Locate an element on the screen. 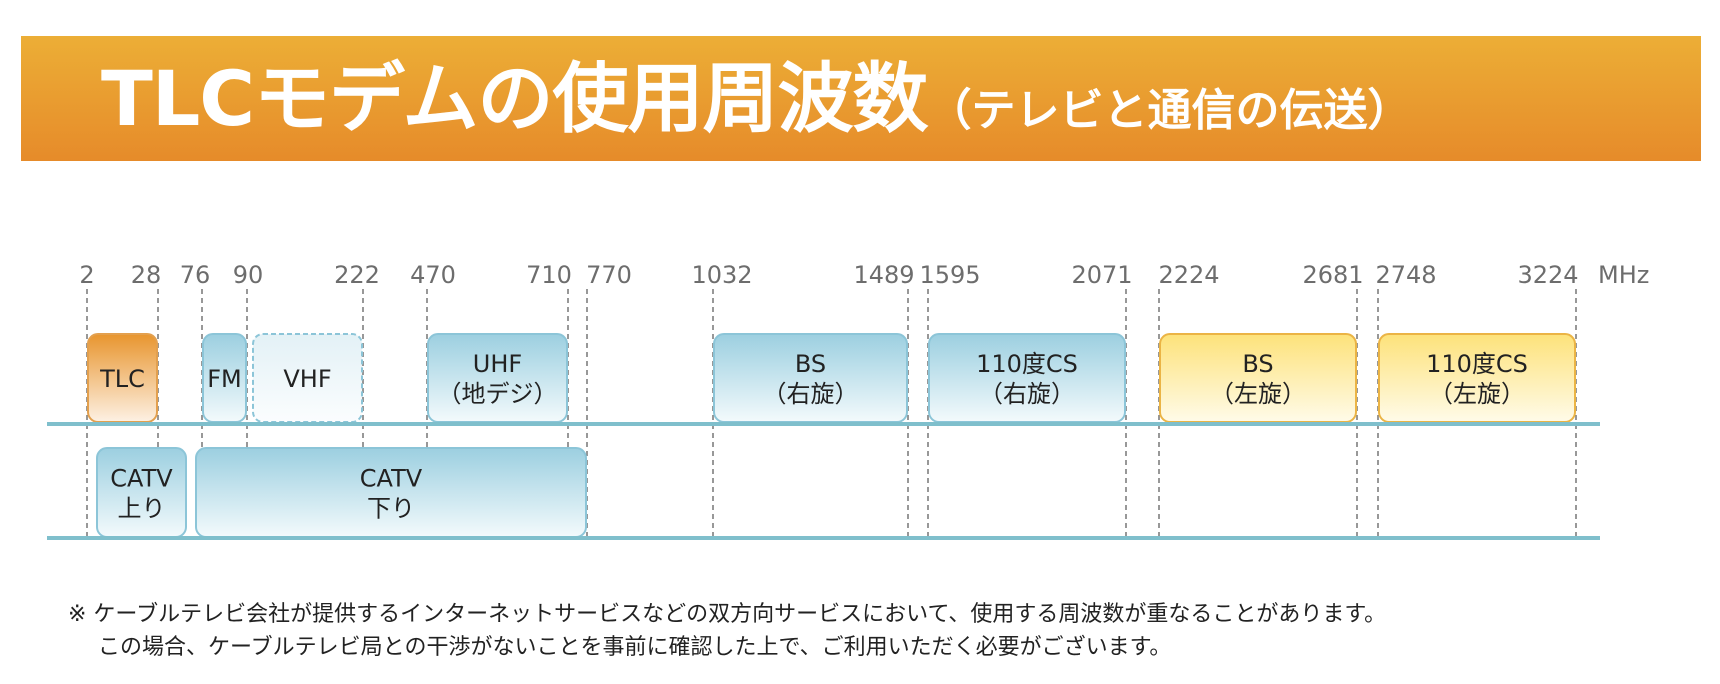  band-bs-right-shape is located at coordinates (810, 378).